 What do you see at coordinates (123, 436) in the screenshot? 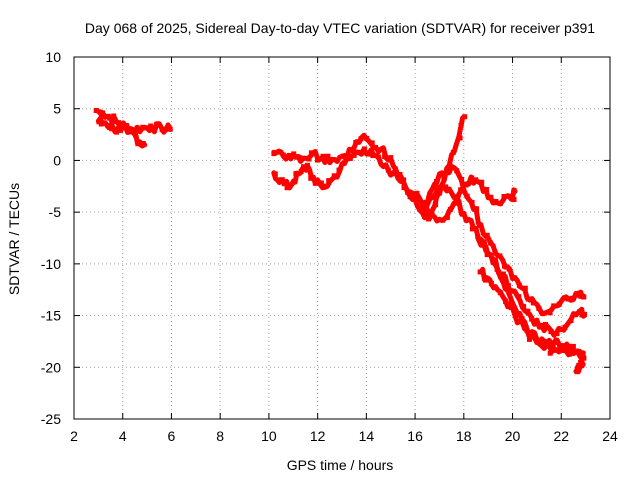
I see `x-tick-label: 4` at bounding box center [123, 436].